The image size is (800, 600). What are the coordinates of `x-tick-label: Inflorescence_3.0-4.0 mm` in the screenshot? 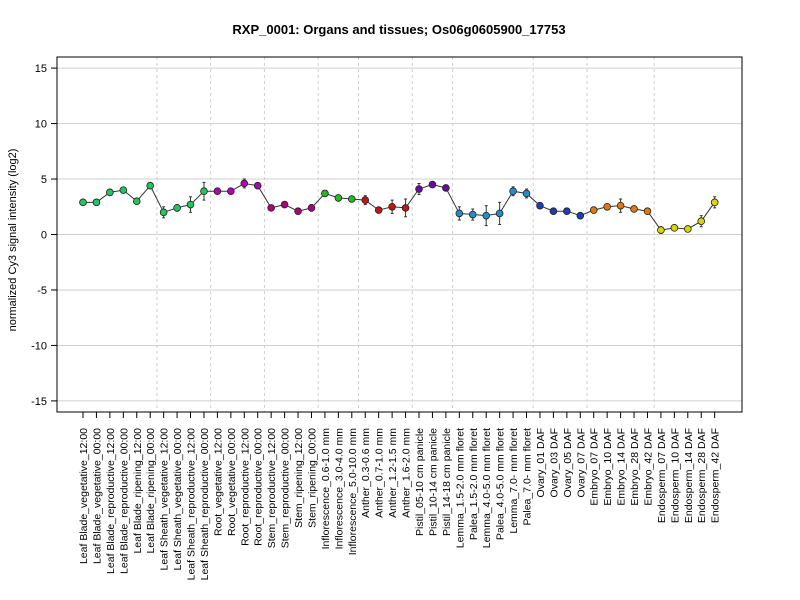 It's located at (339, 489).